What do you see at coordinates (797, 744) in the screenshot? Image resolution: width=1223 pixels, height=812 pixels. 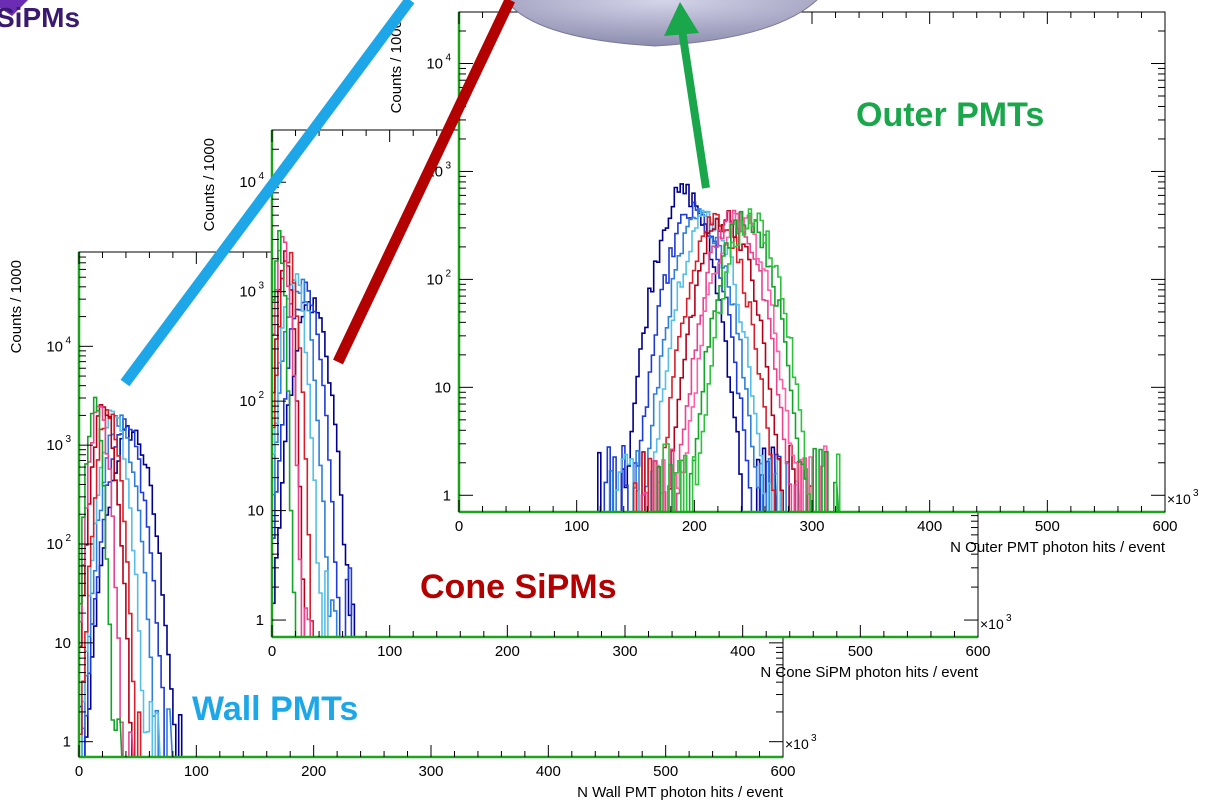 I see `wall-x-multiplier: ×10` at bounding box center [797, 744].